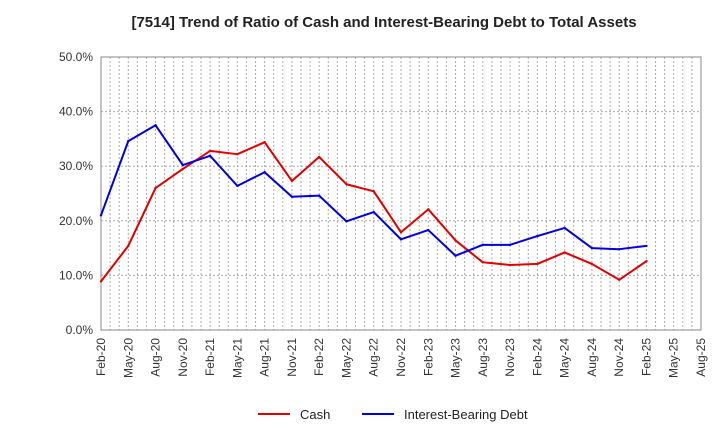 The image size is (720, 445). I want to click on x-tick-label: Aug-21, so click(265, 357).